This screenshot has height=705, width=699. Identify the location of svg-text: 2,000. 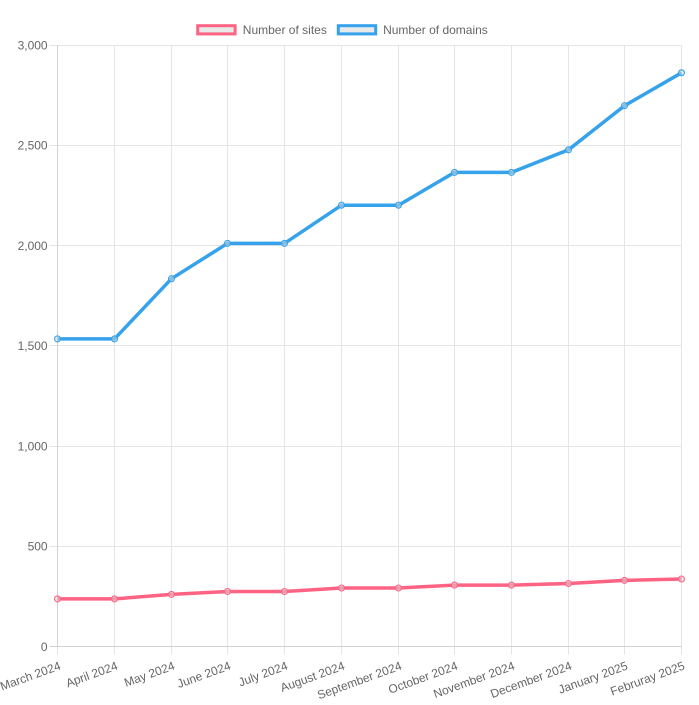
(33, 246).